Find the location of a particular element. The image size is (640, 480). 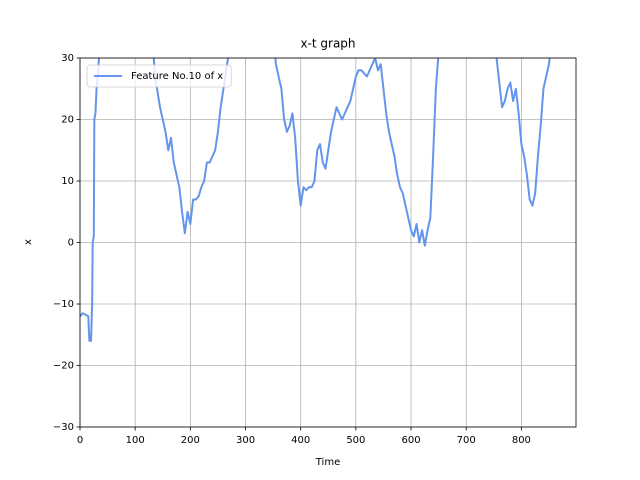

x-tick-label: 0 is located at coordinates (80, 440).